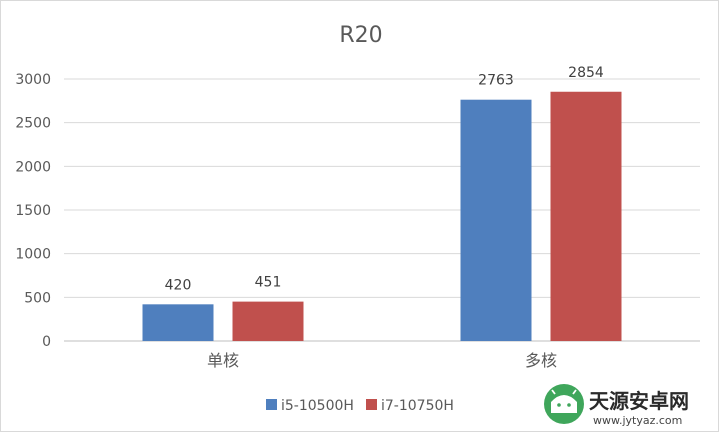  What do you see at coordinates (541, 360) in the screenshot?
I see `x-category-label: 多核` at bounding box center [541, 360].